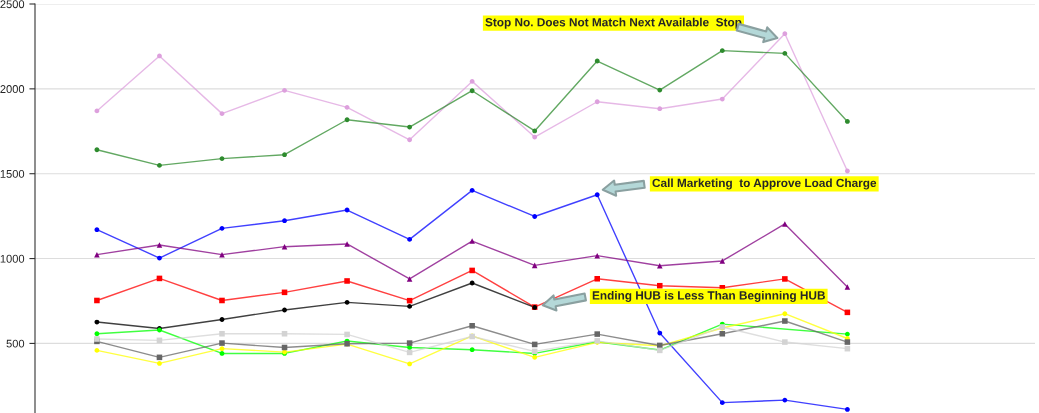  Describe the element at coordinates (15, 343) in the screenshot. I see `y-tick-label: 500` at that location.